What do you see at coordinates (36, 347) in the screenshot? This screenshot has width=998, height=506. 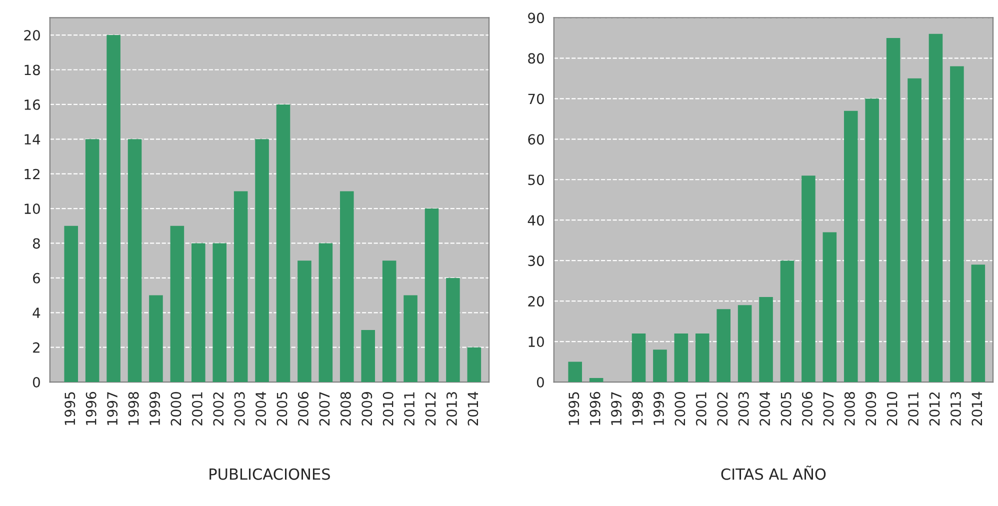 I see `y-tick-label: 2` at bounding box center [36, 347].